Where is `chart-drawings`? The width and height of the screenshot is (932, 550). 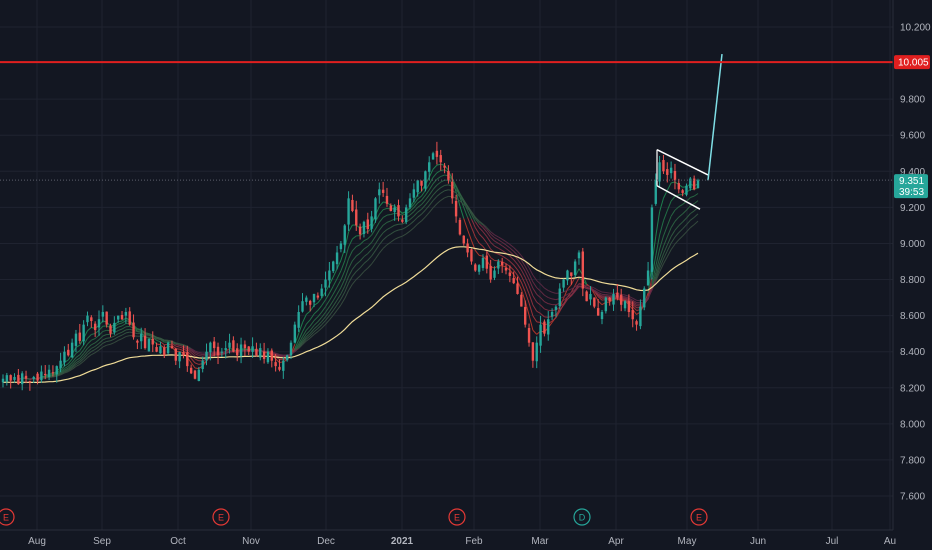 chart-drawings is located at coordinates (689, 131).